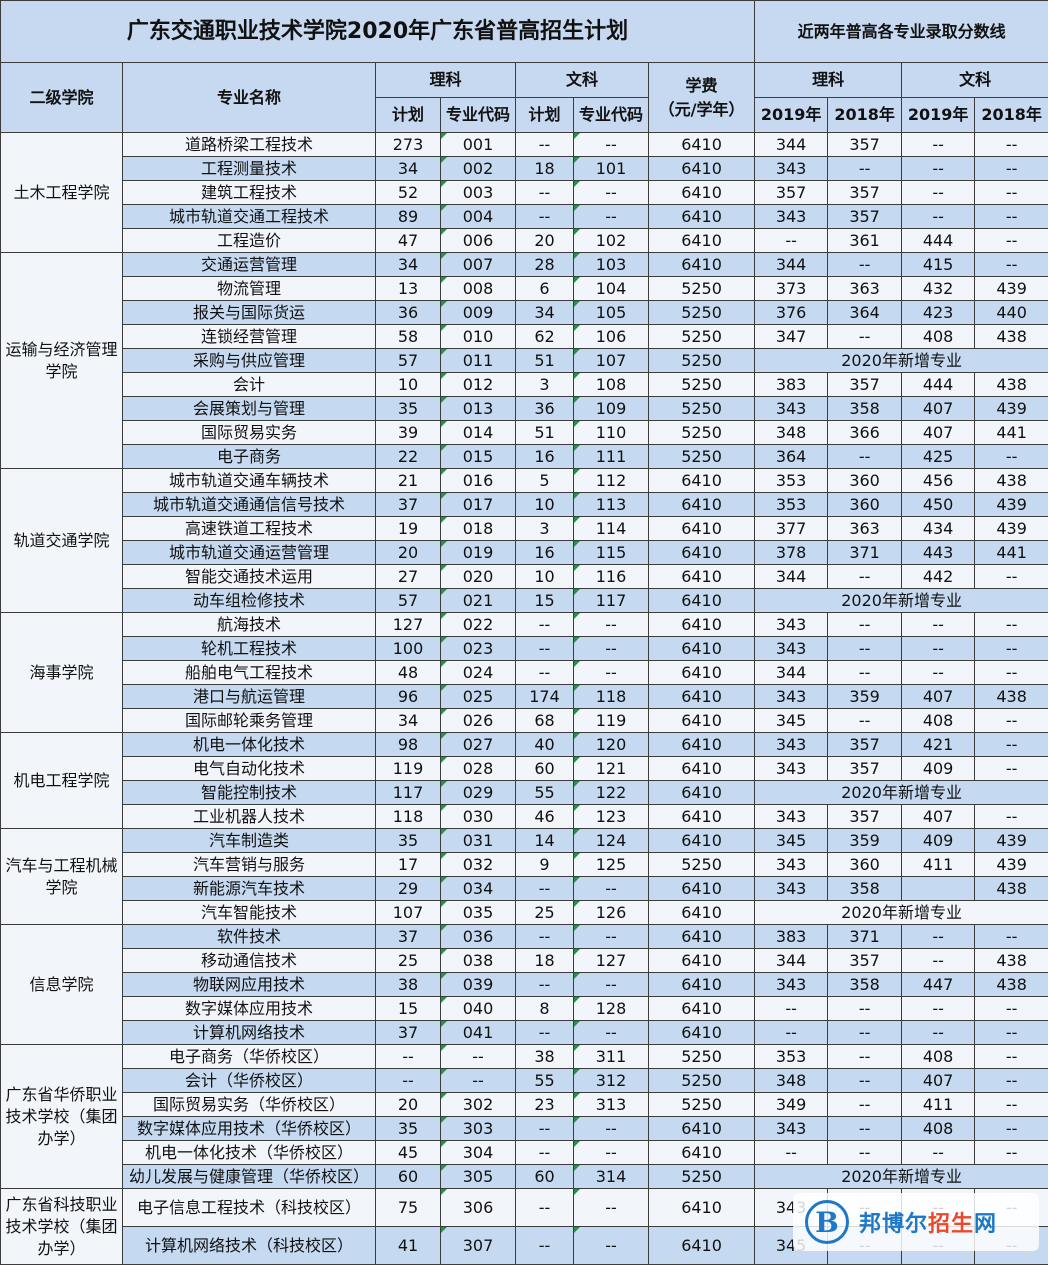 The image size is (1048, 1265). Describe the element at coordinates (611, 793) in the screenshot. I see `arts-code-cell: 122` at that location.